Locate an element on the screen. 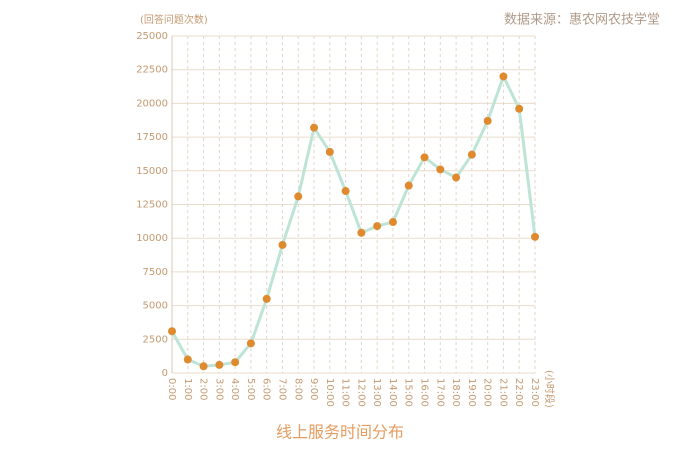  x-tick-label: 15:00 is located at coordinates (408, 392).